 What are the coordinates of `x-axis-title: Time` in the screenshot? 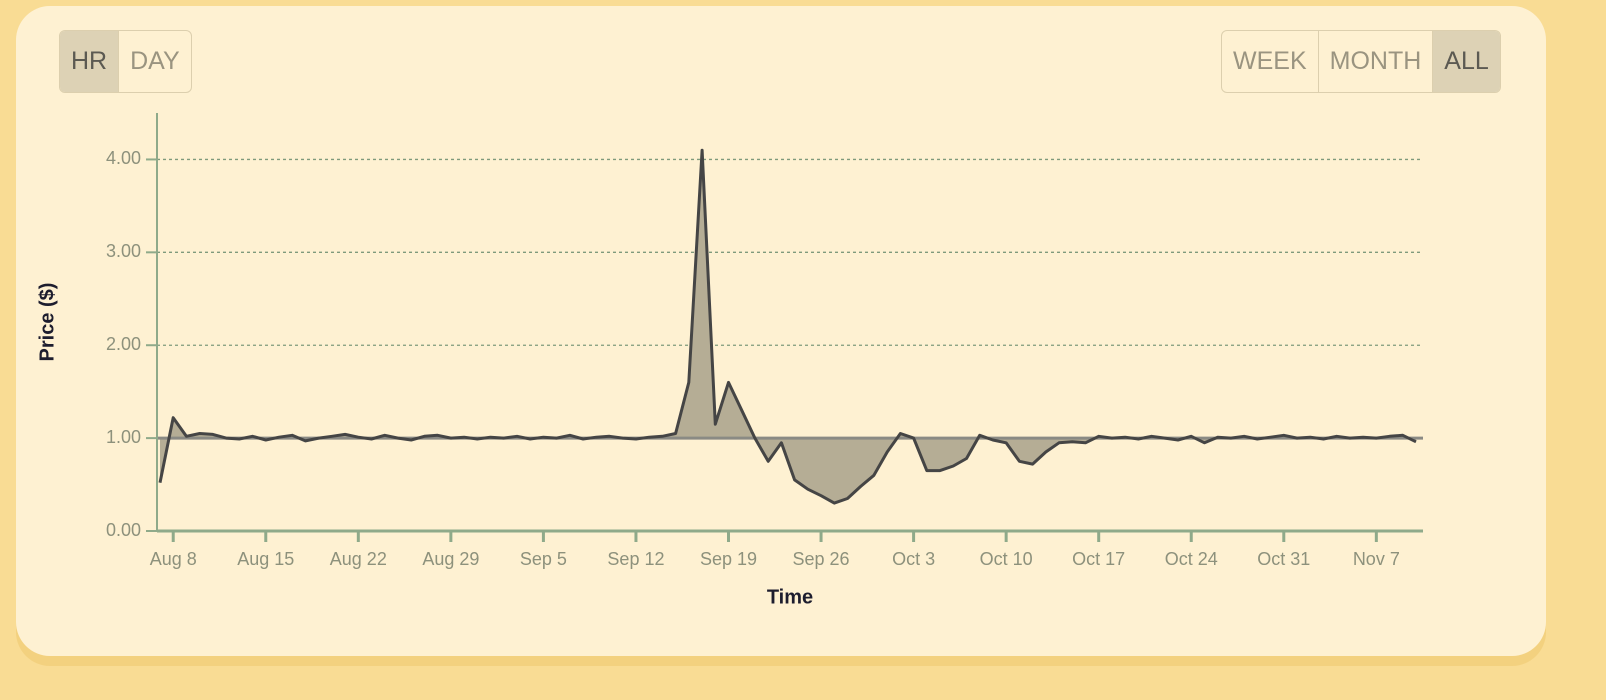 It's located at (790, 597).